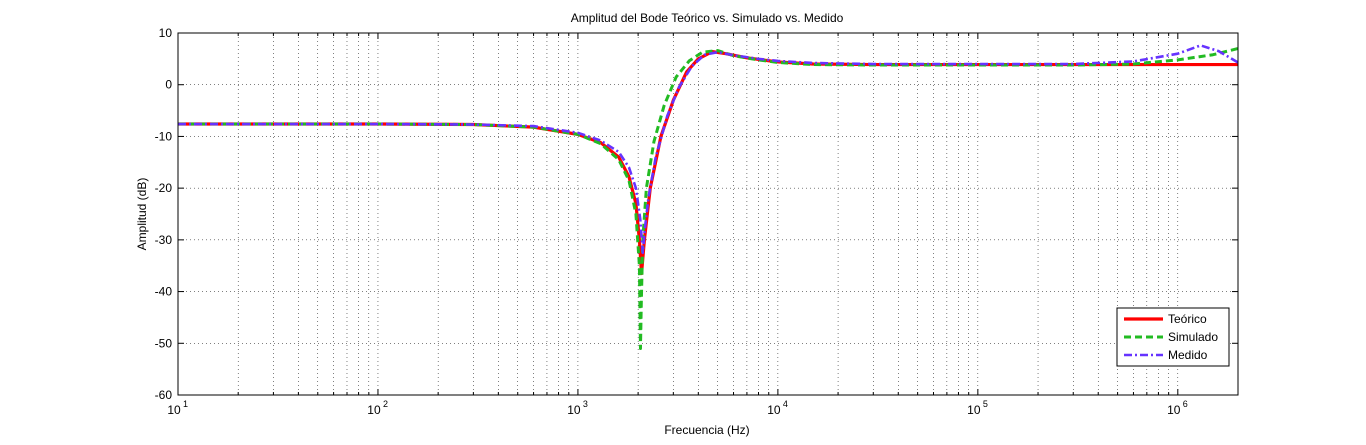  What do you see at coordinates (164, 240) in the screenshot?
I see `y-tick-label: -30` at bounding box center [164, 240].